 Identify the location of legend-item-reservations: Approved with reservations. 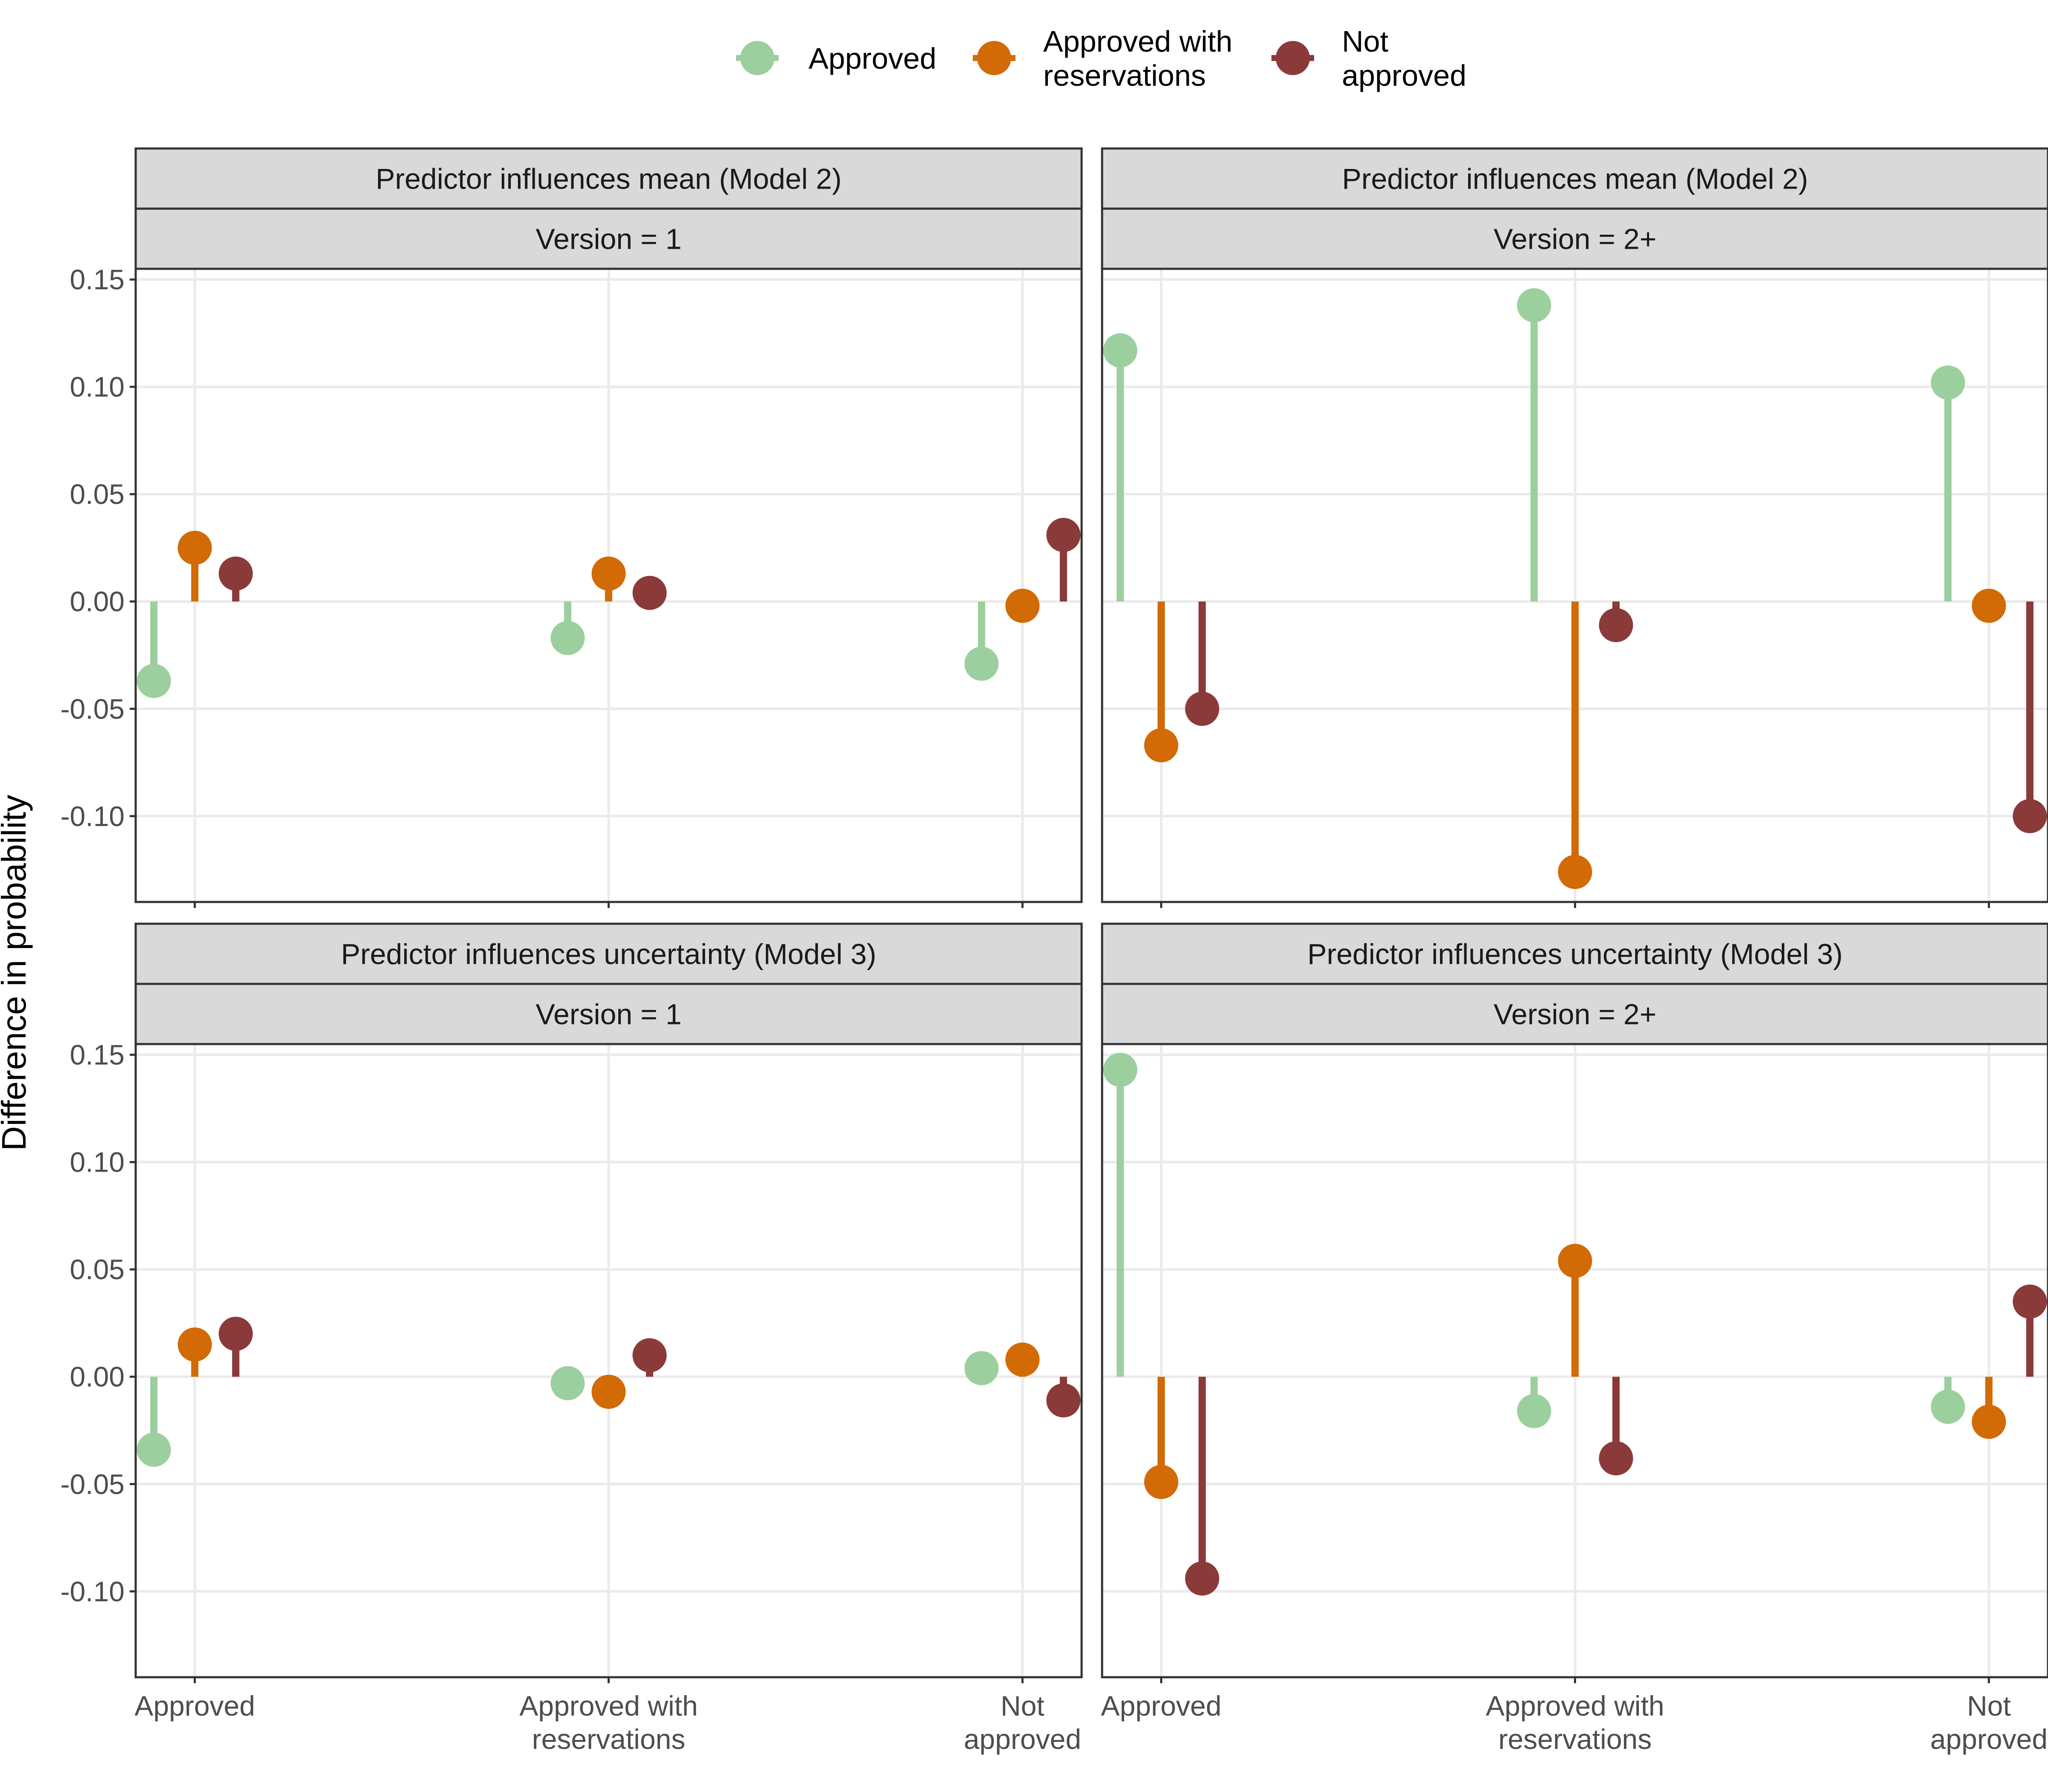
(1103, 59).